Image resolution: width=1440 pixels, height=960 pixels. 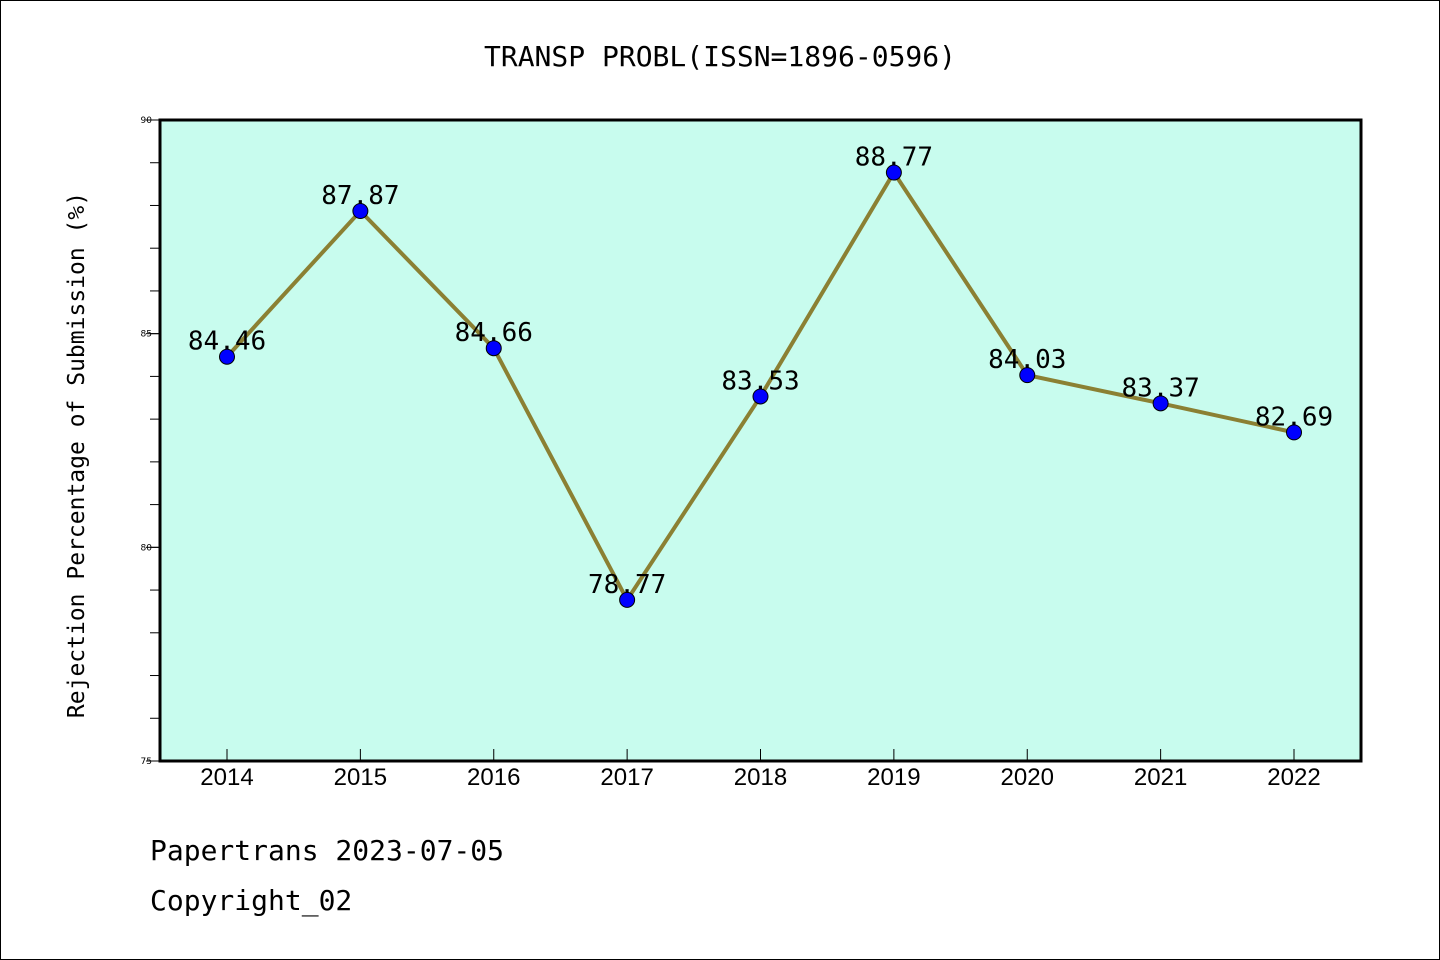 What do you see at coordinates (627, 585) in the screenshot?
I see `data-label: 78.77` at bounding box center [627, 585].